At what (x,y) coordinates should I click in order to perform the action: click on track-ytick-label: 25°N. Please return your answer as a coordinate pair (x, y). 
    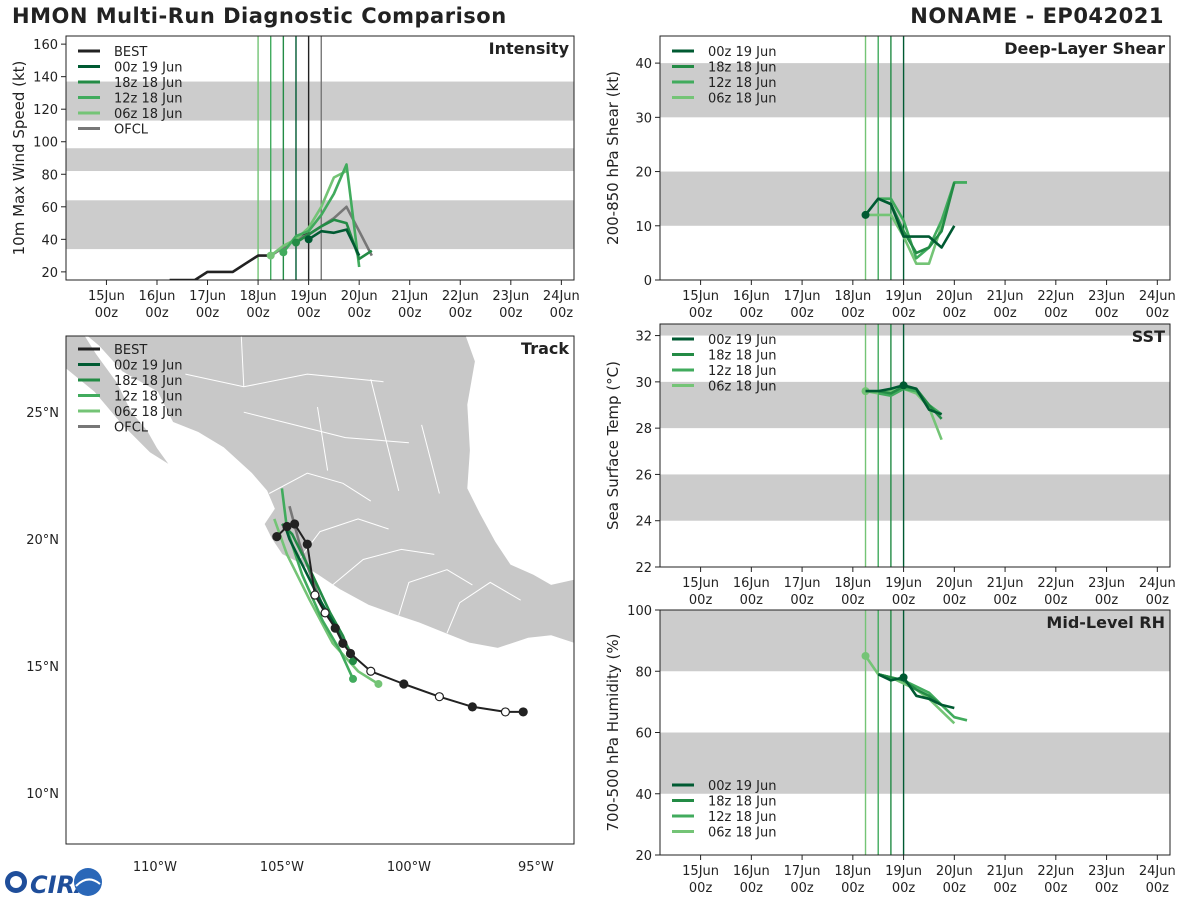
    Looking at the image, I should click on (42, 413).